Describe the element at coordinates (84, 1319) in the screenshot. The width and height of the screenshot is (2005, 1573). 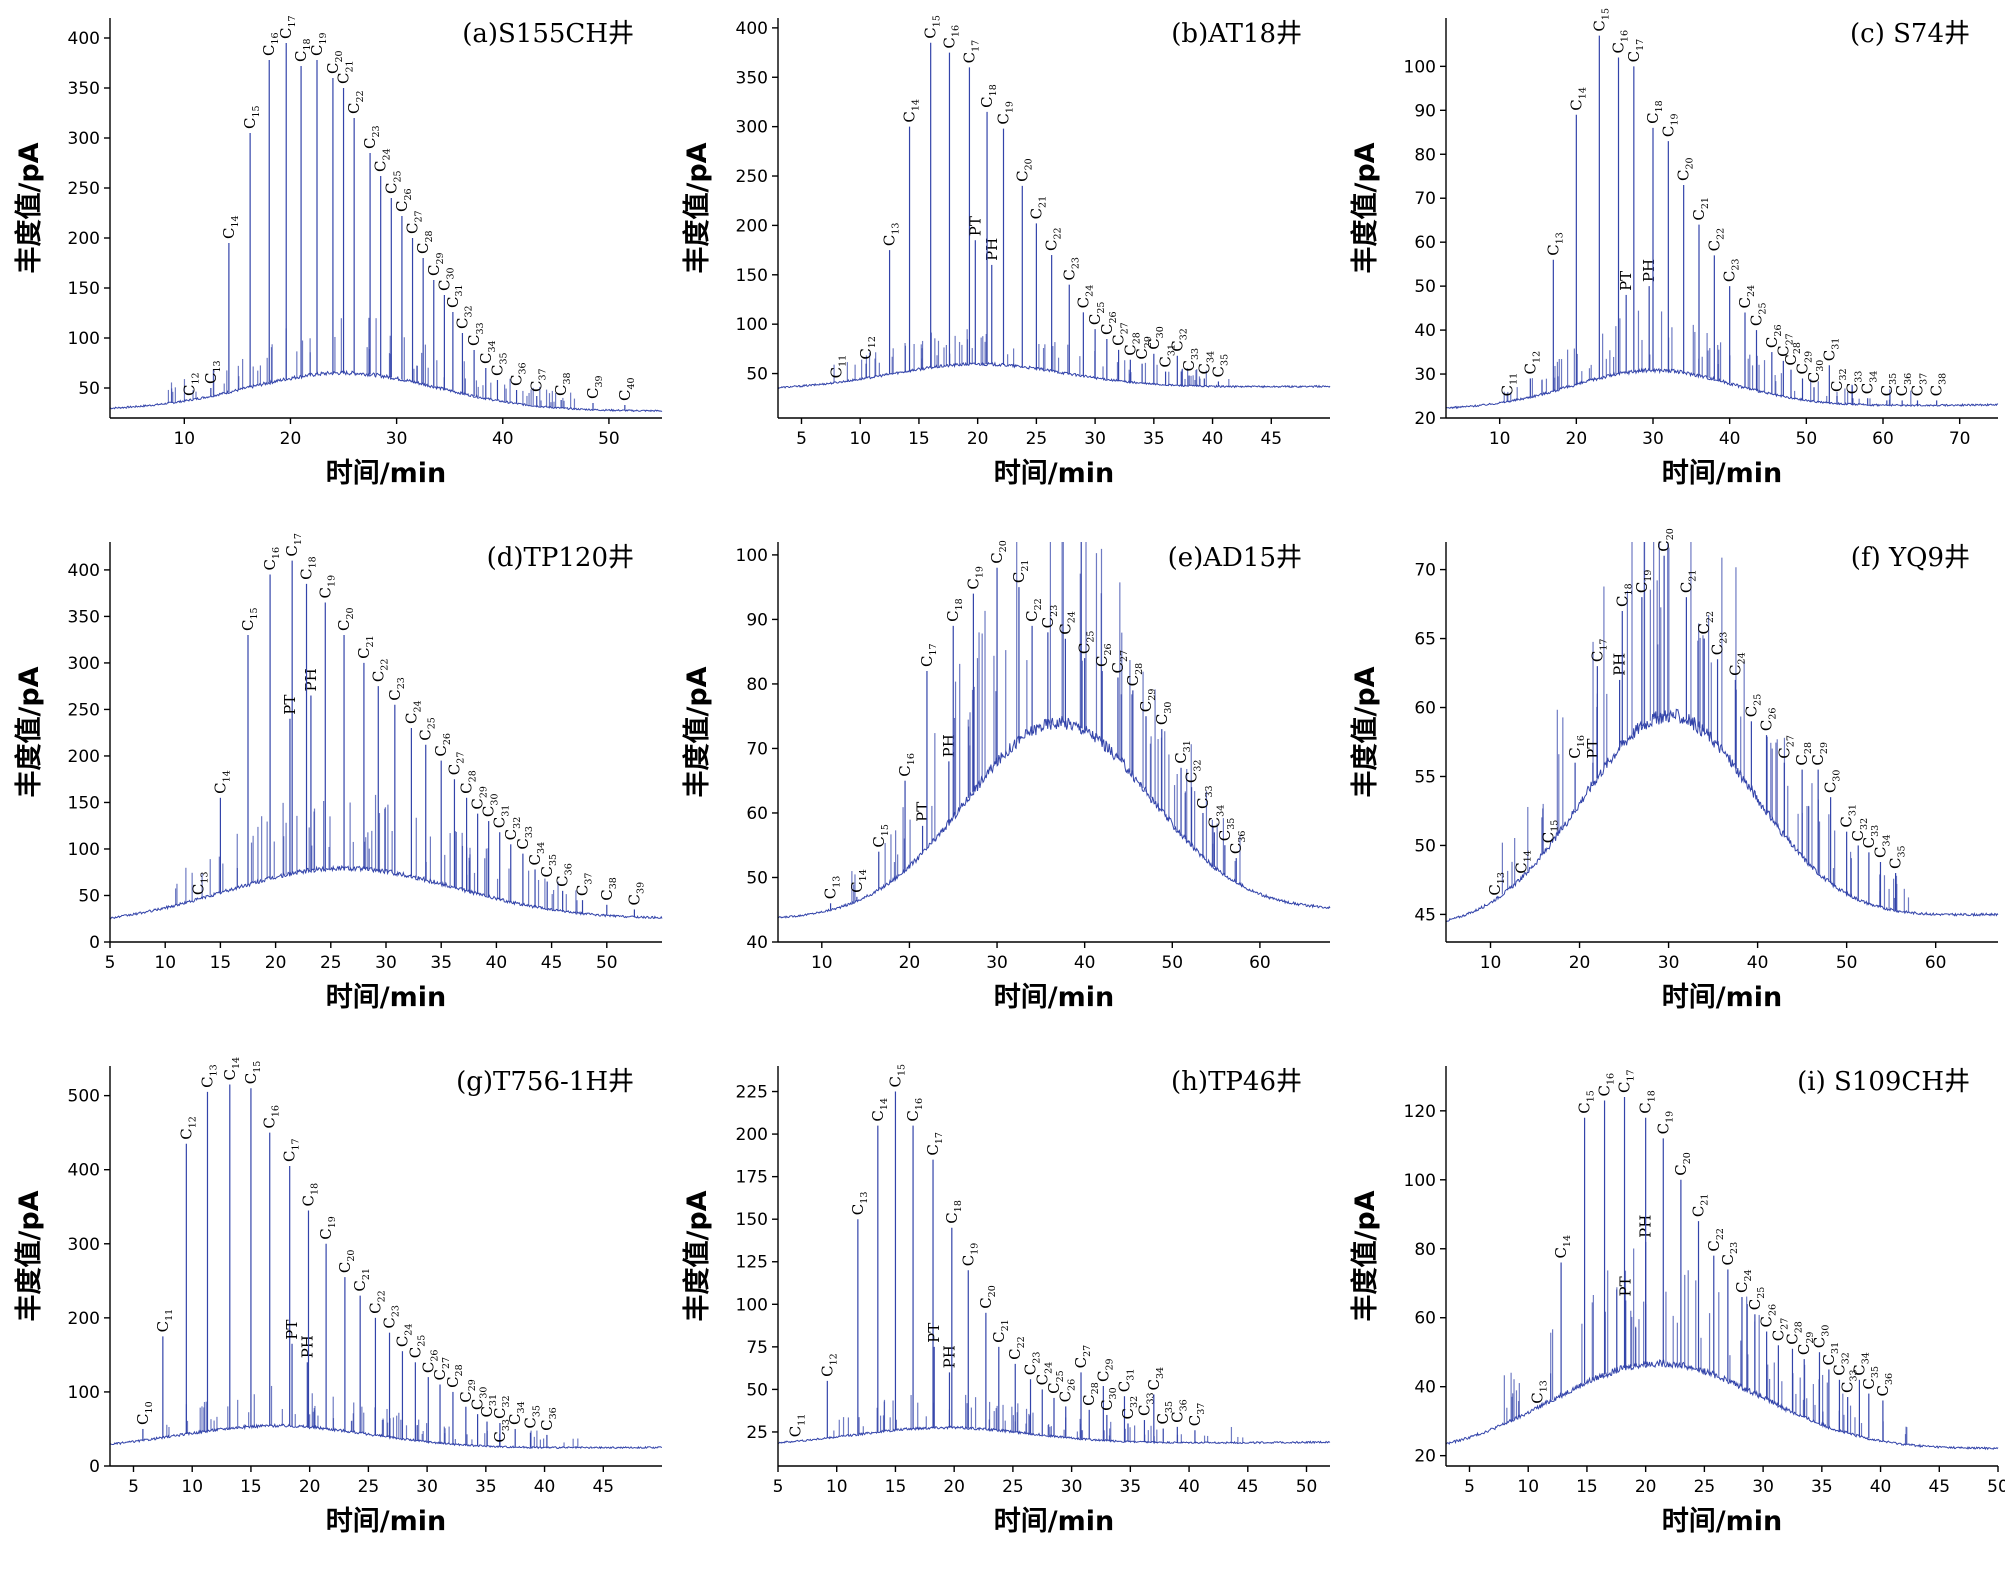
I see `y-tick-label: 200` at that location.